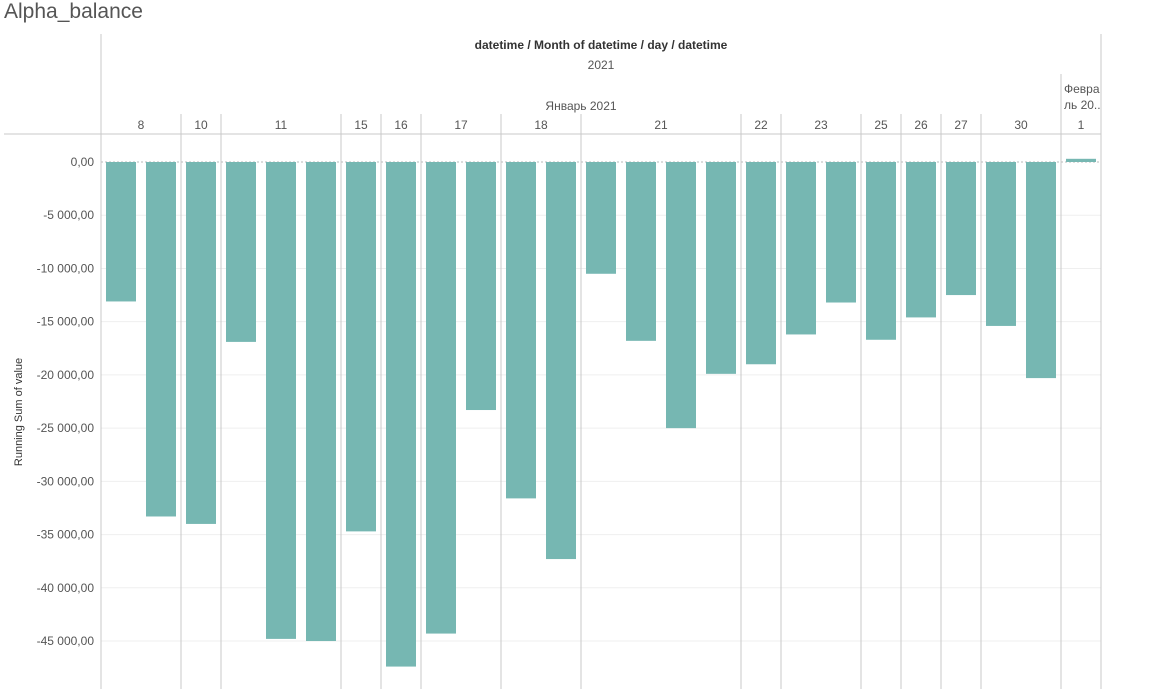 This screenshot has width=1153, height=689. What do you see at coordinates (66, 641) in the screenshot?
I see `y-tick-label: -45 000,00` at bounding box center [66, 641].